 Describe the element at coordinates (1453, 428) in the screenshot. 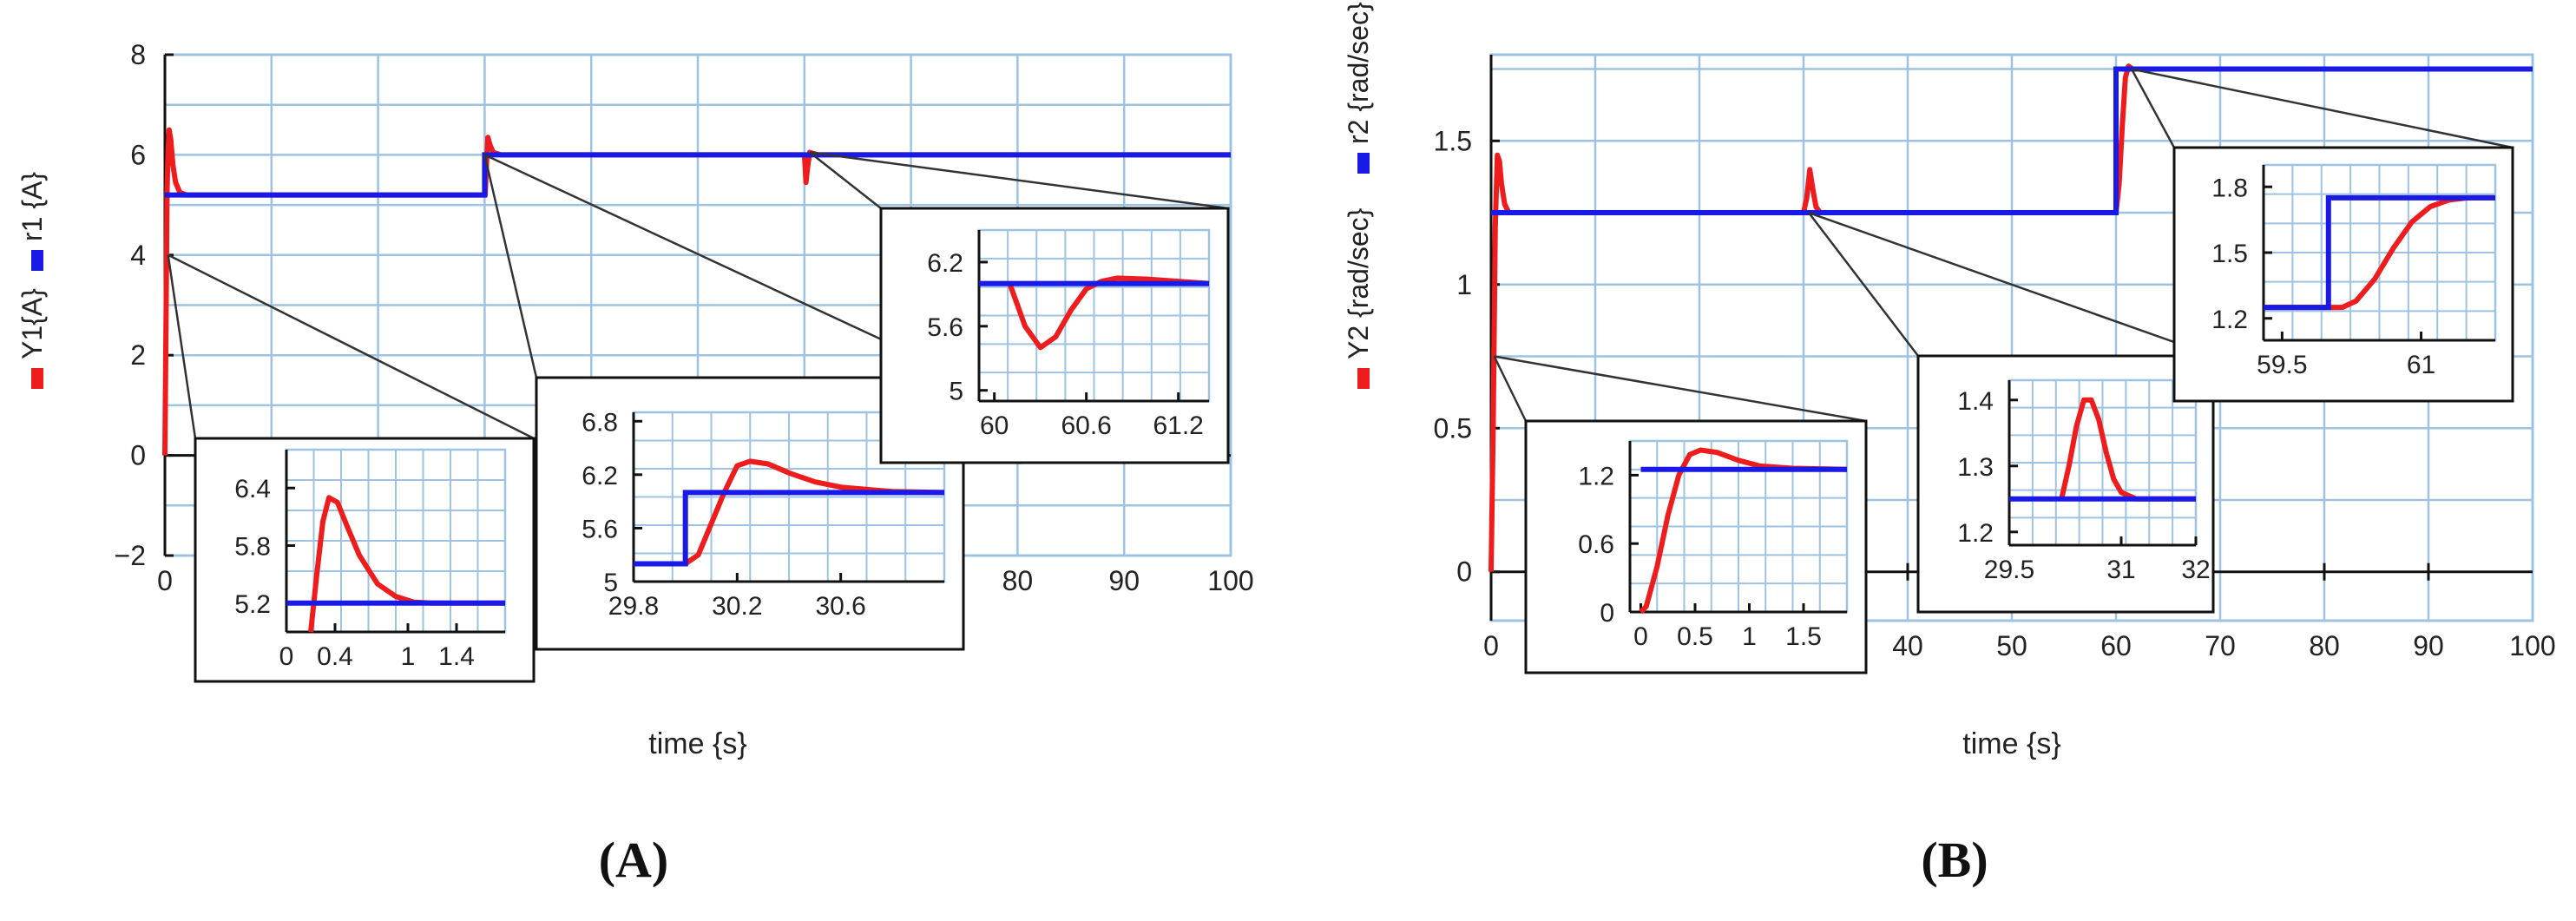

I see `y-tick-label: 0.5` at that location.